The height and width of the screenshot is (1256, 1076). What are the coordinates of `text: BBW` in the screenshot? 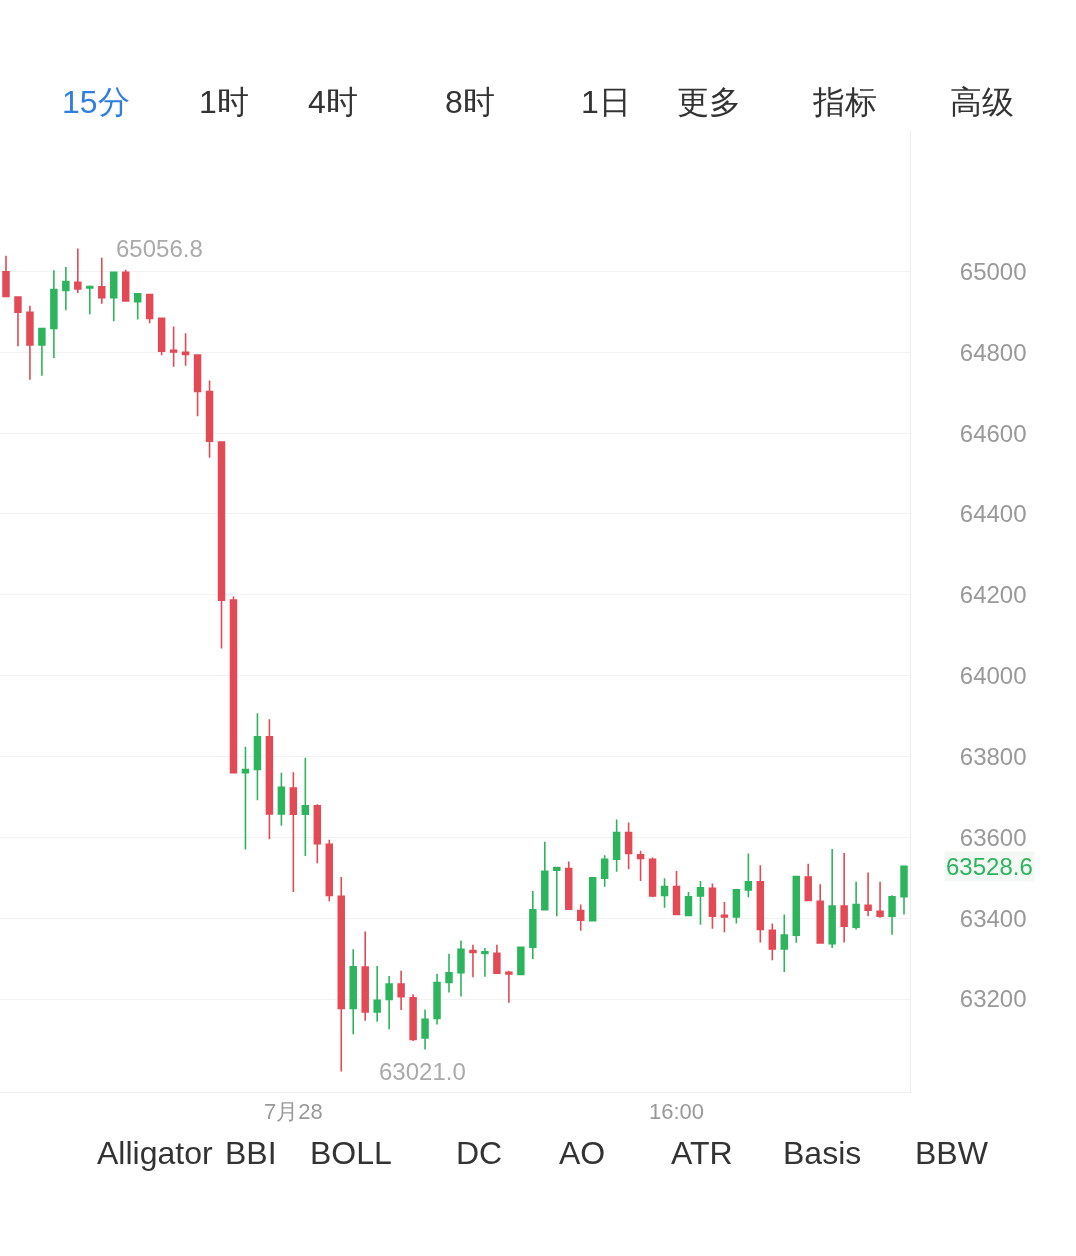 It's located at (952, 1153).